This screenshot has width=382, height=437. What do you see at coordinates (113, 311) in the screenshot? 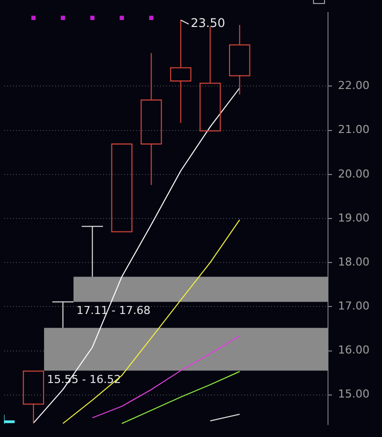
I see `band-label: 17.11 - 17.68` at bounding box center [113, 311].